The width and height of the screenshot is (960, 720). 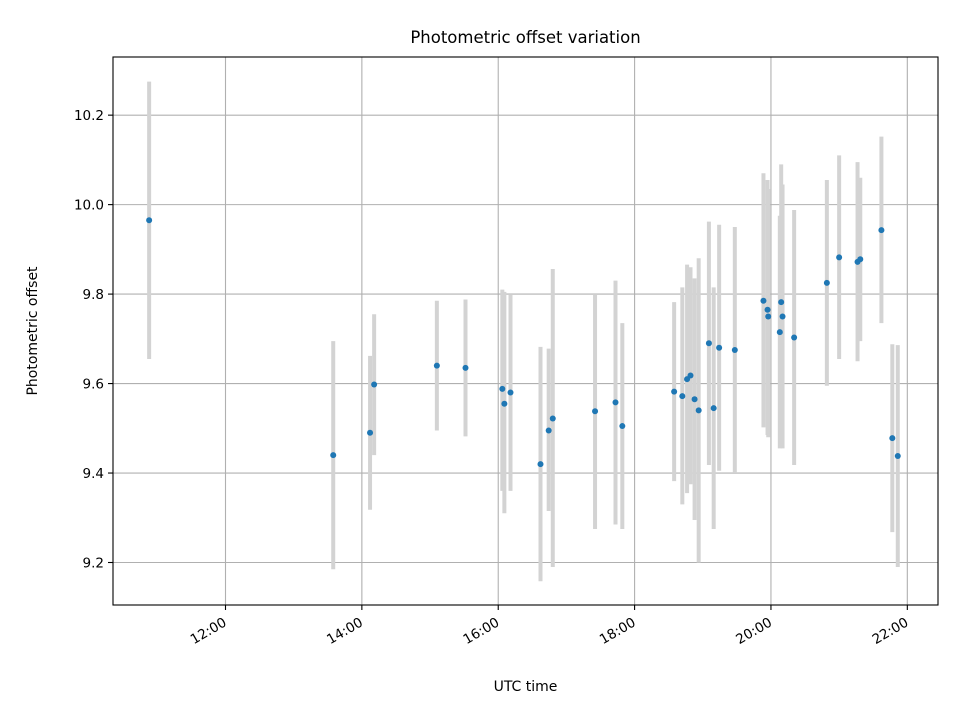 What do you see at coordinates (89, 116) in the screenshot?
I see `y-tick-label: 10.2` at bounding box center [89, 116].